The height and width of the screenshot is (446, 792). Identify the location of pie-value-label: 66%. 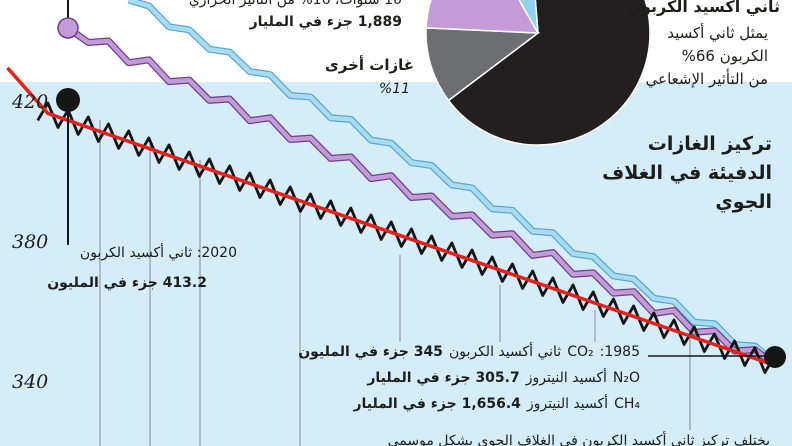
(698, 56).